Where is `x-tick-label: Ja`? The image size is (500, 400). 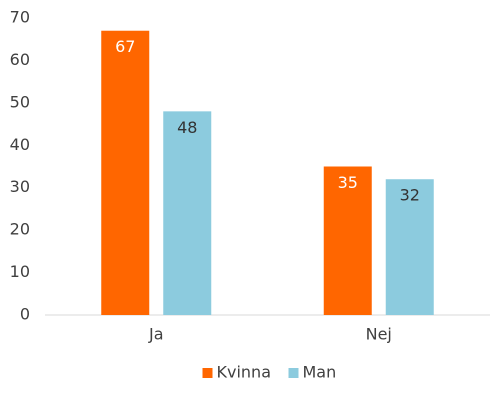
x-tick-label: Ja is located at coordinates (156, 334).